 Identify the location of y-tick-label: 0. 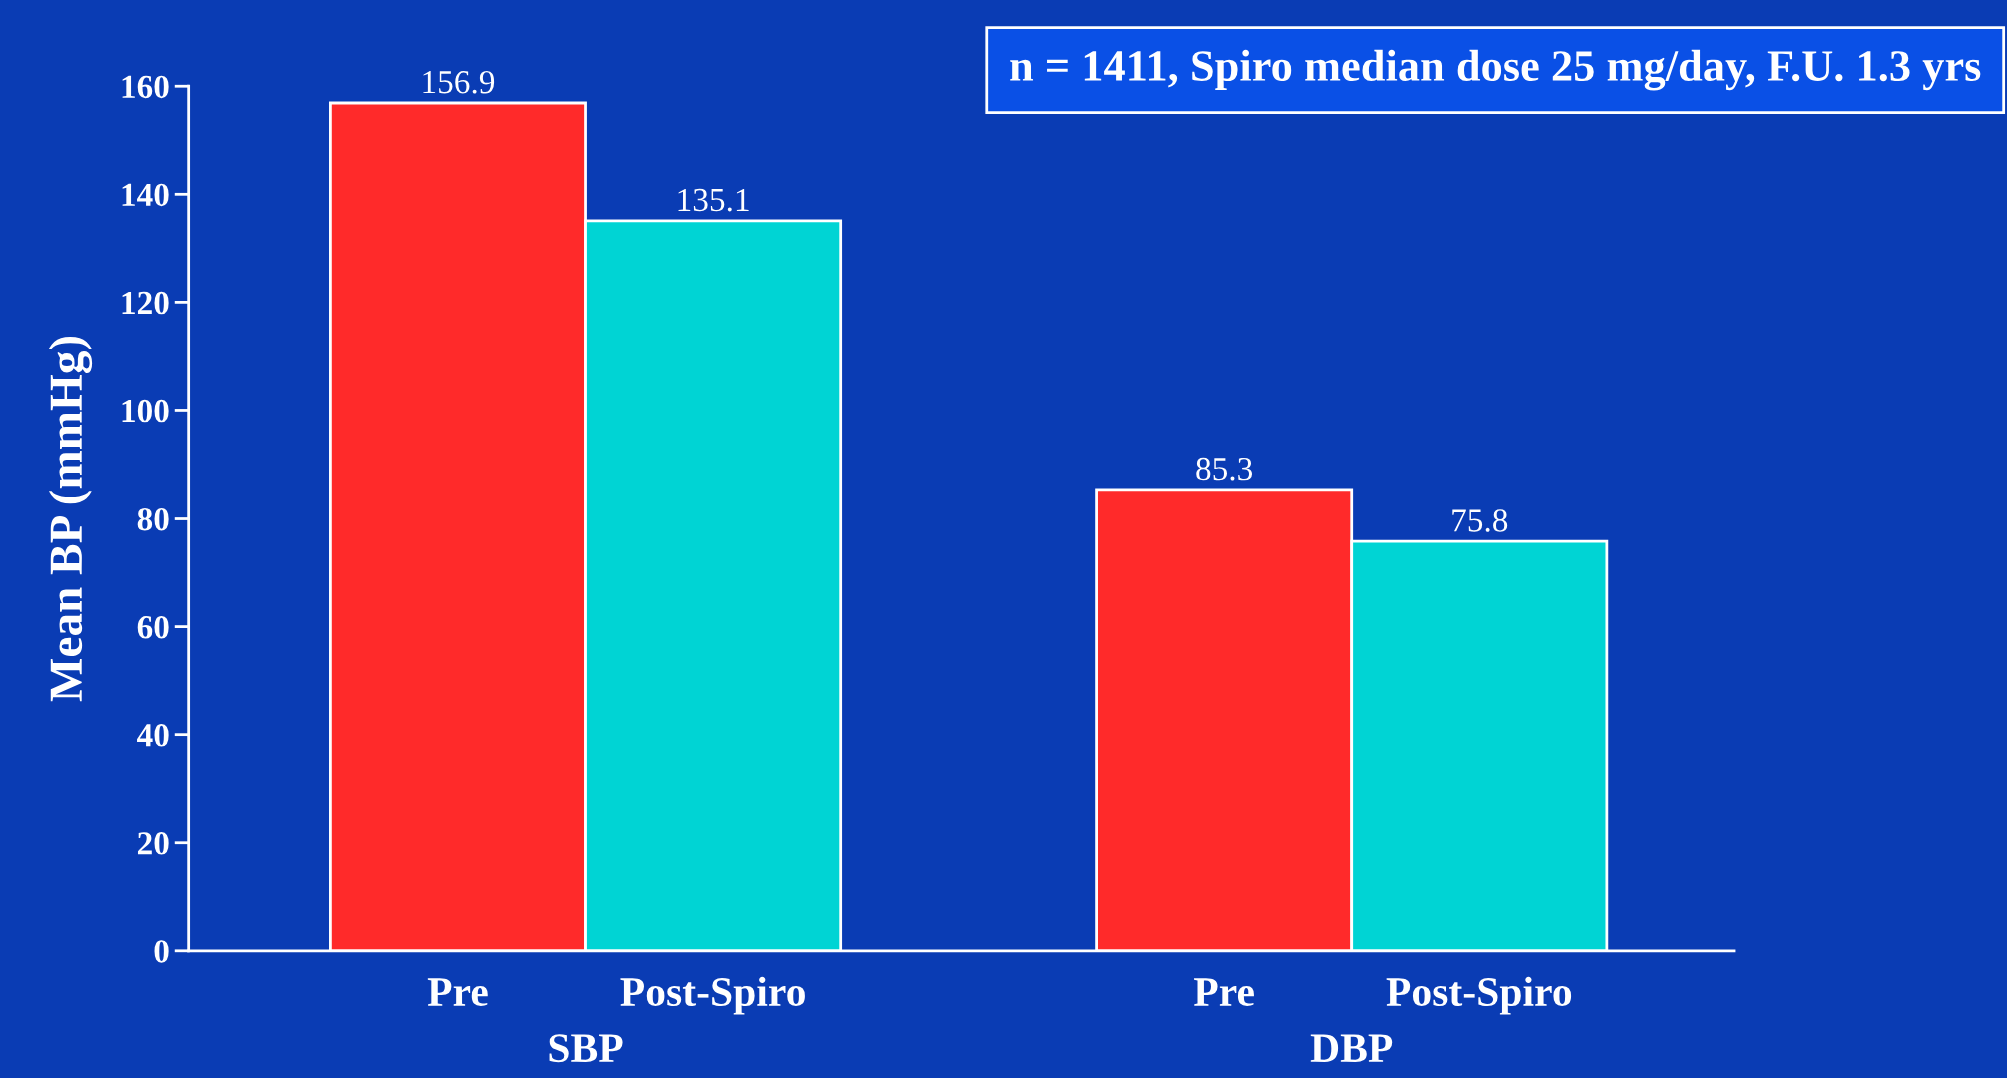
(161, 951).